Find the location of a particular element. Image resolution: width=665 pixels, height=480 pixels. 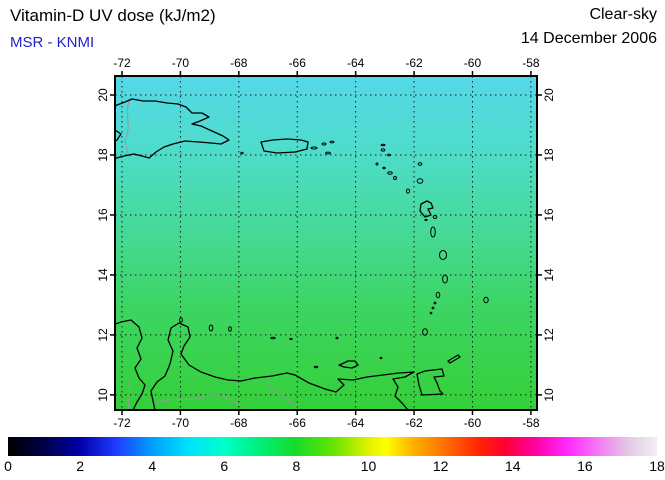

colorbar-tick-label: 8 is located at coordinates (296, 466).